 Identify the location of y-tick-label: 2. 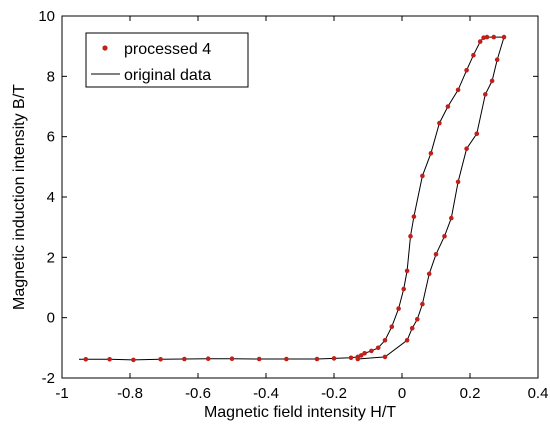
(51, 257).